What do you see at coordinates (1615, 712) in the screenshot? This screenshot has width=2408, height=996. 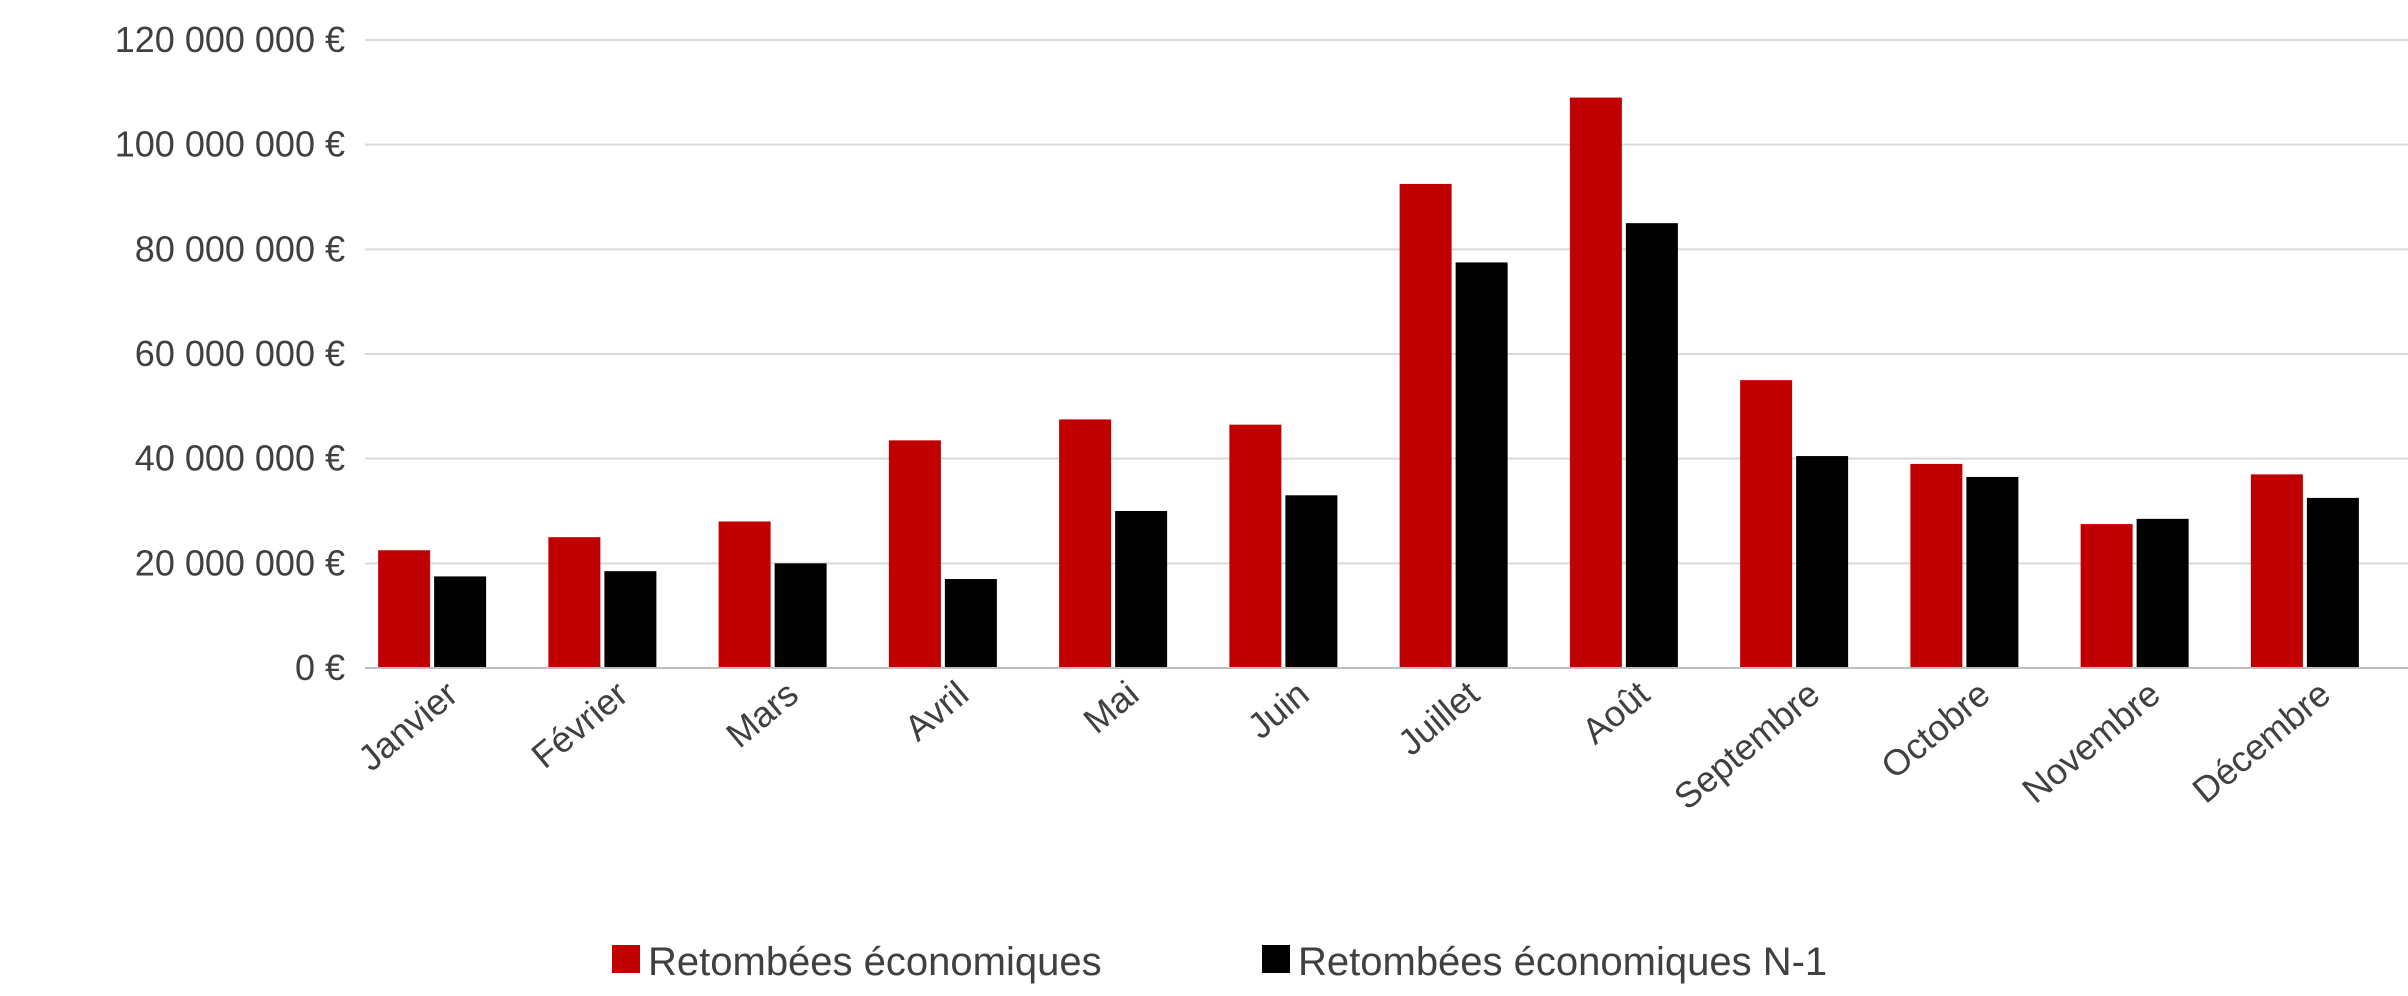 I see `x-category-label: Août` at bounding box center [1615, 712].